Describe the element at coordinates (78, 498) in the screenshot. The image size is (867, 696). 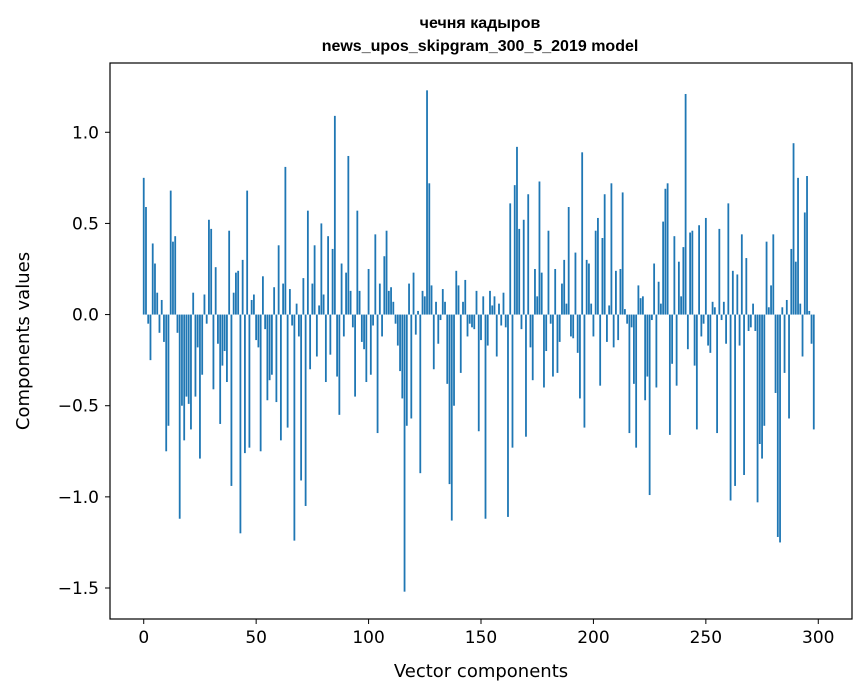
I see `y-tick-label: −1.0` at that location.